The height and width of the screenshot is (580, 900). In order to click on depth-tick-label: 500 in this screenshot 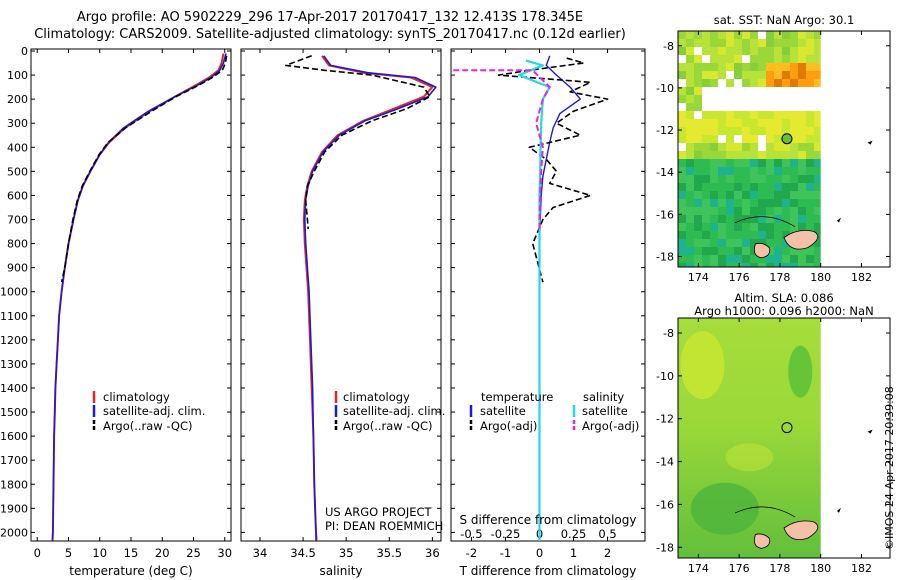, I will do `click(17, 171)`.